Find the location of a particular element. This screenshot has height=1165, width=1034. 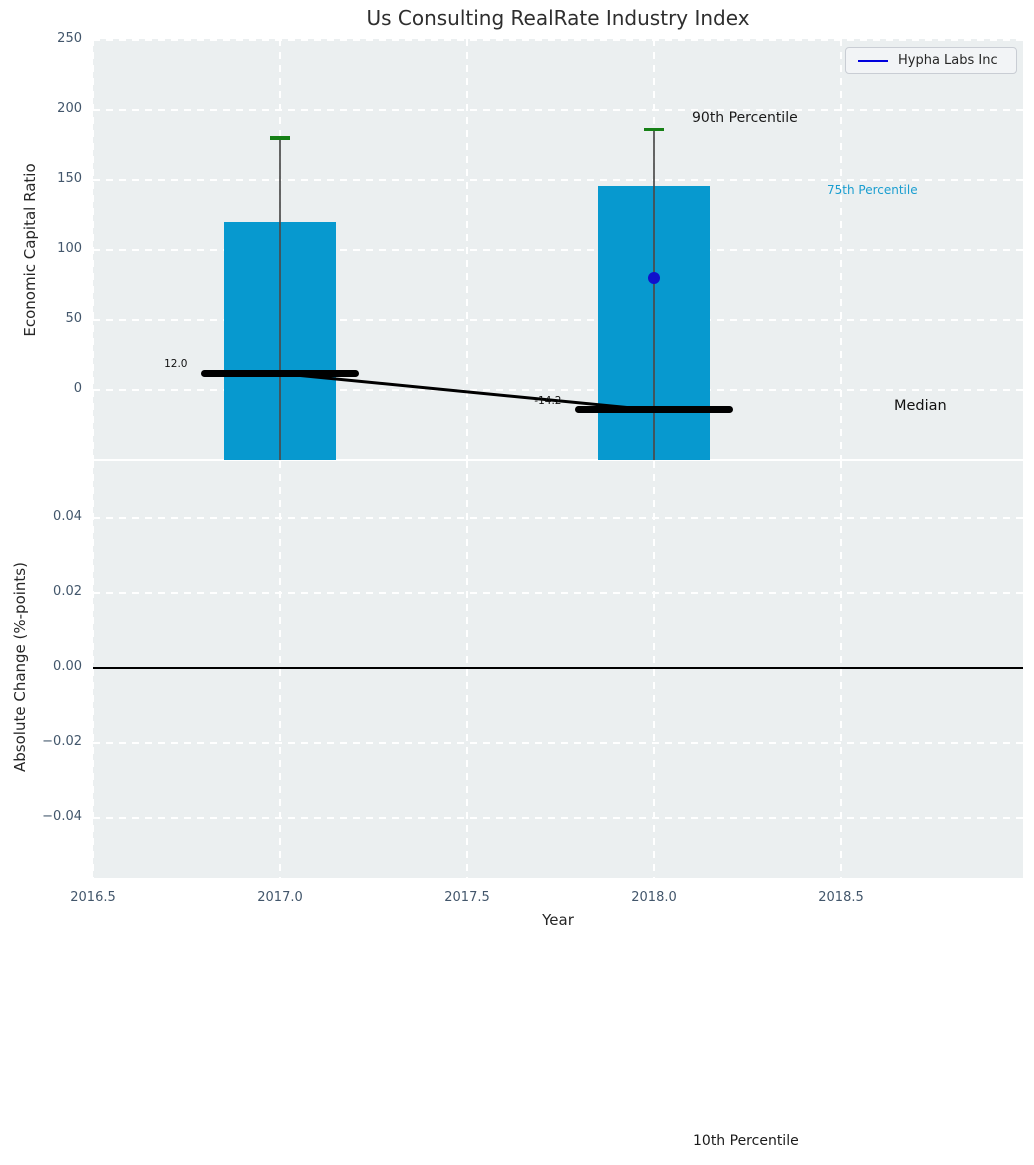

x-tick-label: 2017.0 is located at coordinates (280, 897).